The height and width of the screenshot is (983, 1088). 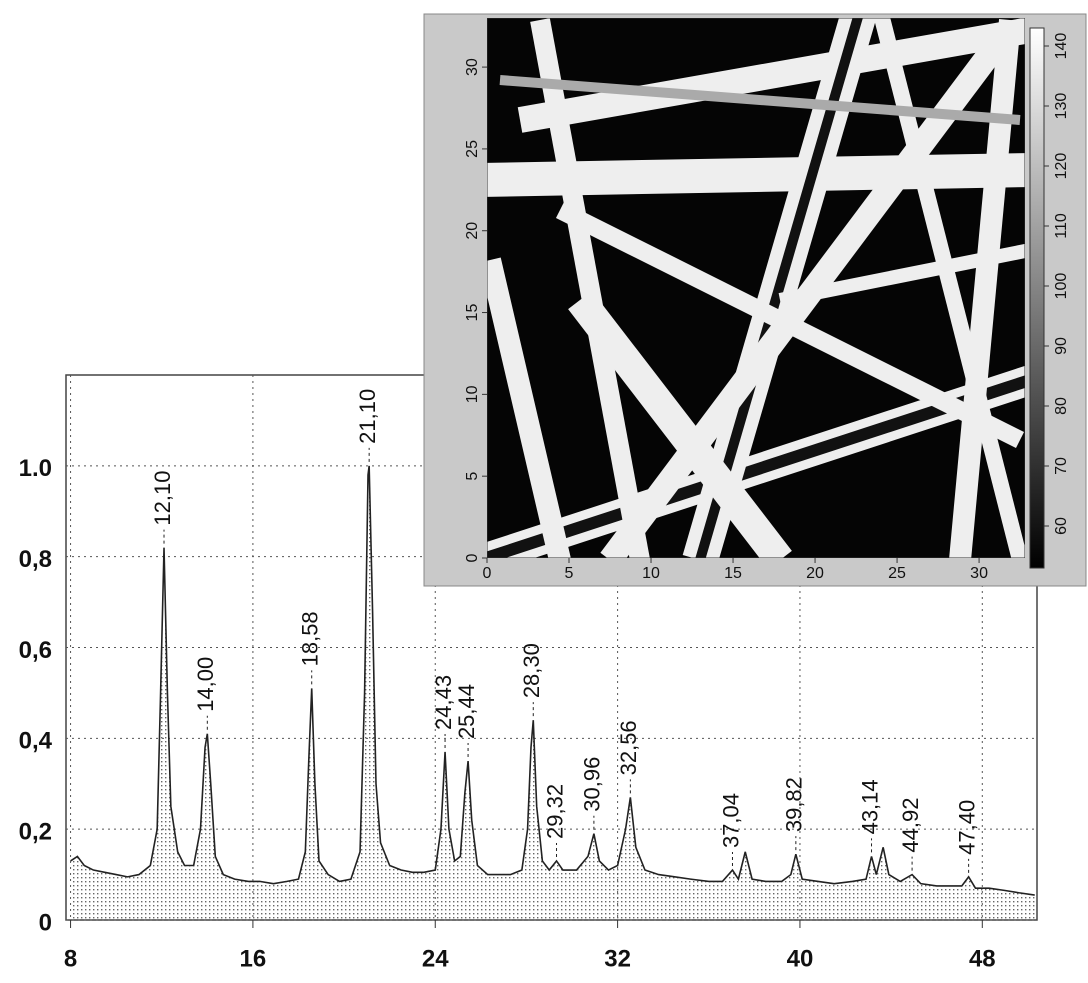 I want to click on y-tick-label: 10, so click(x=472, y=394).